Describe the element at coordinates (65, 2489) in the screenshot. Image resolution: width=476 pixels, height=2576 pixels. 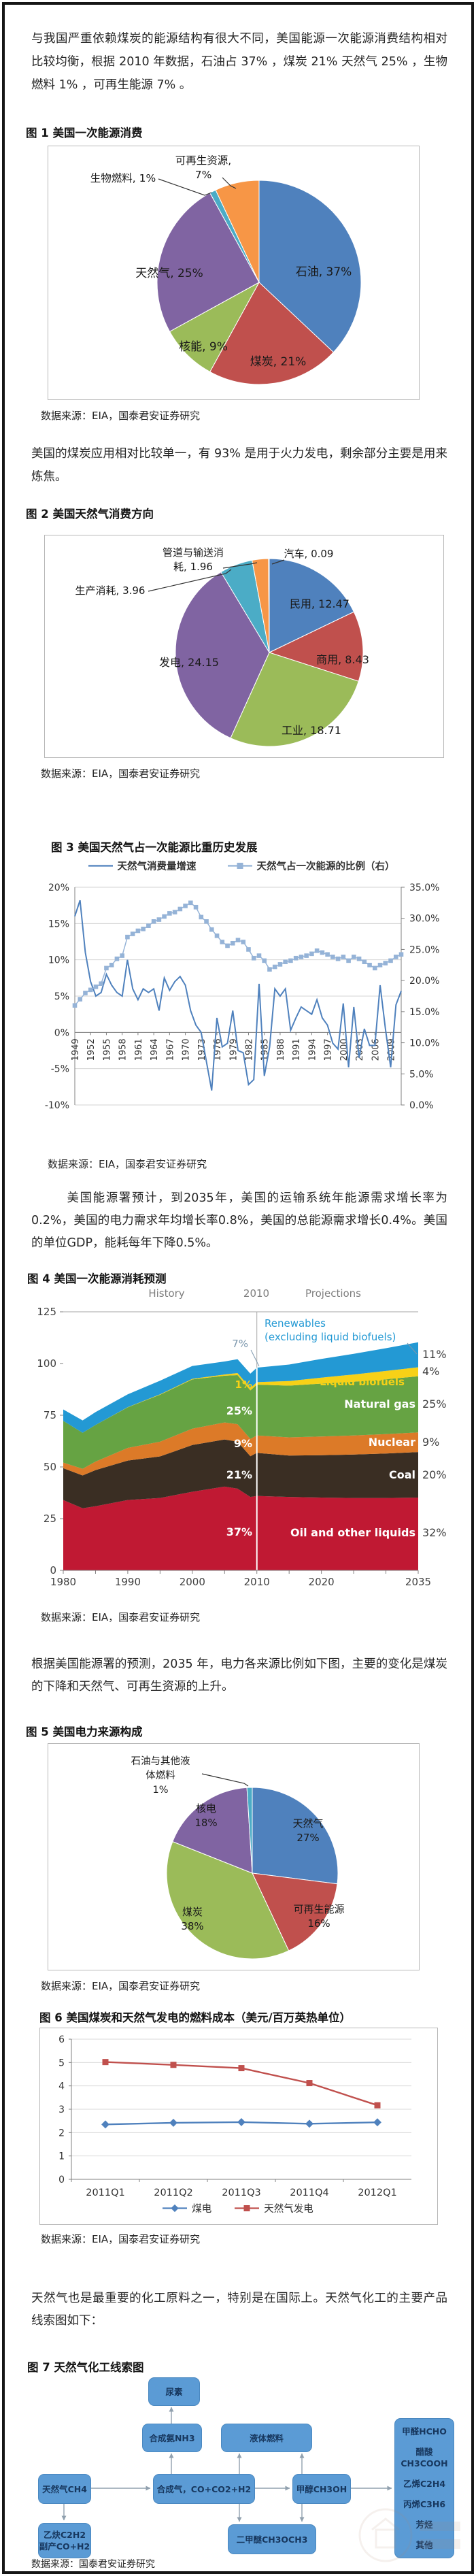
I see `diagram-node-natural-gas: 天然气CH4` at that location.